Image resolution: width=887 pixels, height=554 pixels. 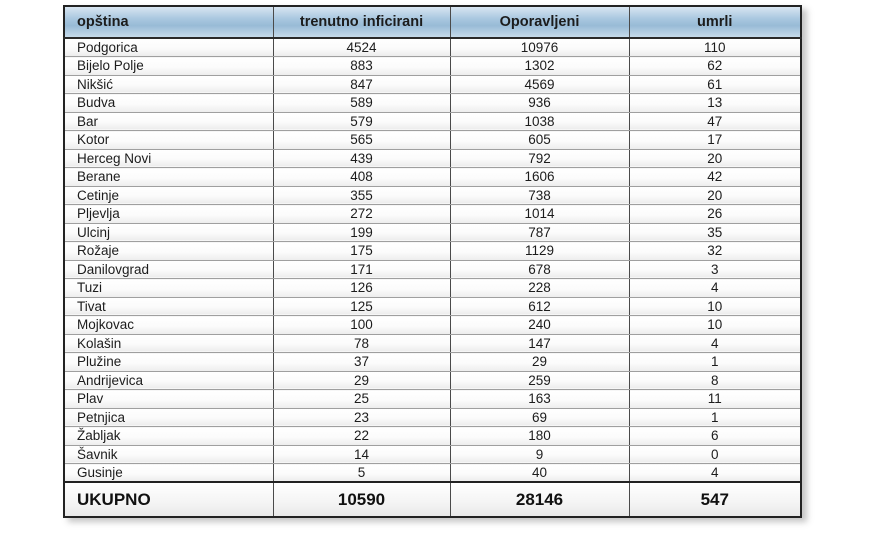 I want to click on table-row: Kolašin 78 147 4, so click(x=432, y=343).